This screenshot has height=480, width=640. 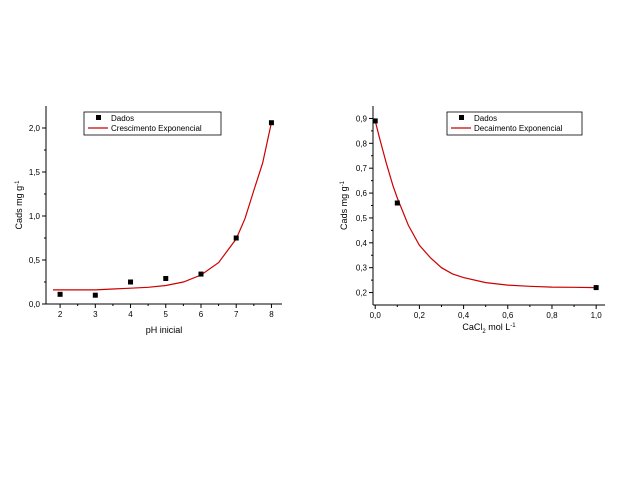 What do you see at coordinates (362, 268) in the screenshot?
I see `y-tick-label: 0,3` at bounding box center [362, 268].